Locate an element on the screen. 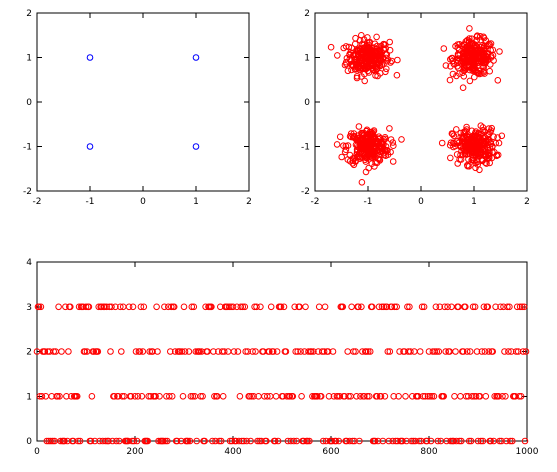  received-plot-frame is located at coordinates (421, 102).